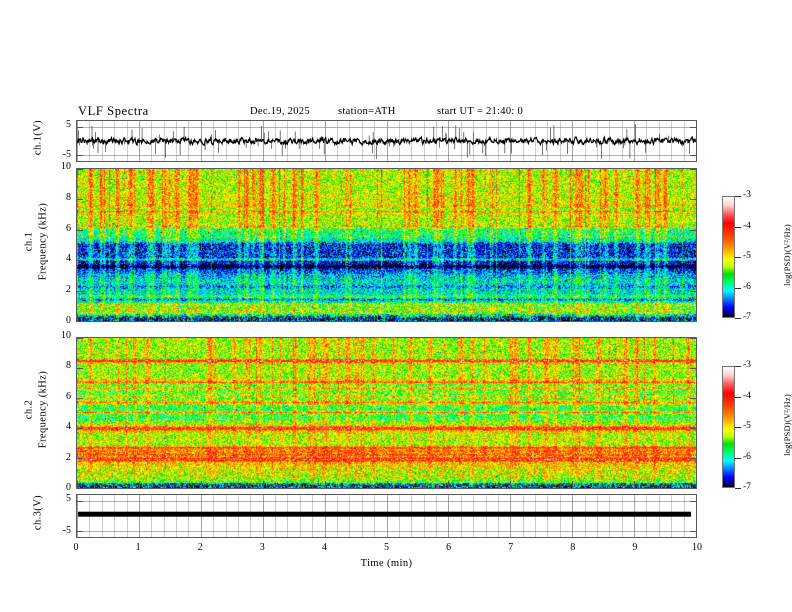  Describe the element at coordinates (511, 547) in the screenshot. I see `xtick-label: 7` at that location.